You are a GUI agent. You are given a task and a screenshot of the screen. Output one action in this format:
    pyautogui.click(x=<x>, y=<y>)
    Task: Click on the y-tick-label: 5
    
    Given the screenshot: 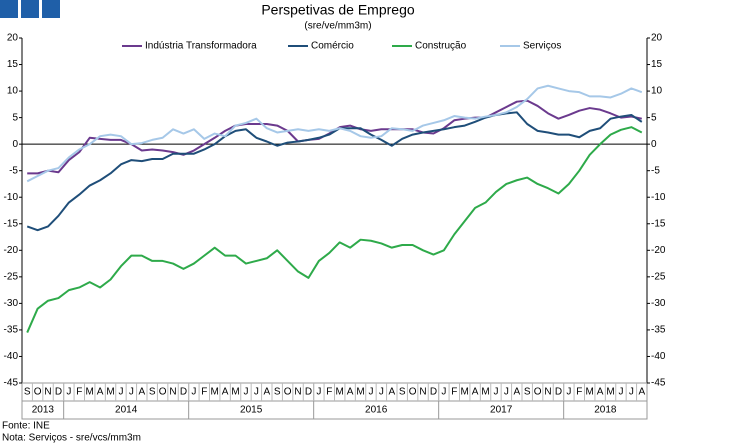 What is the action you would take?
    pyautogui.click(x=15, y=117)
    